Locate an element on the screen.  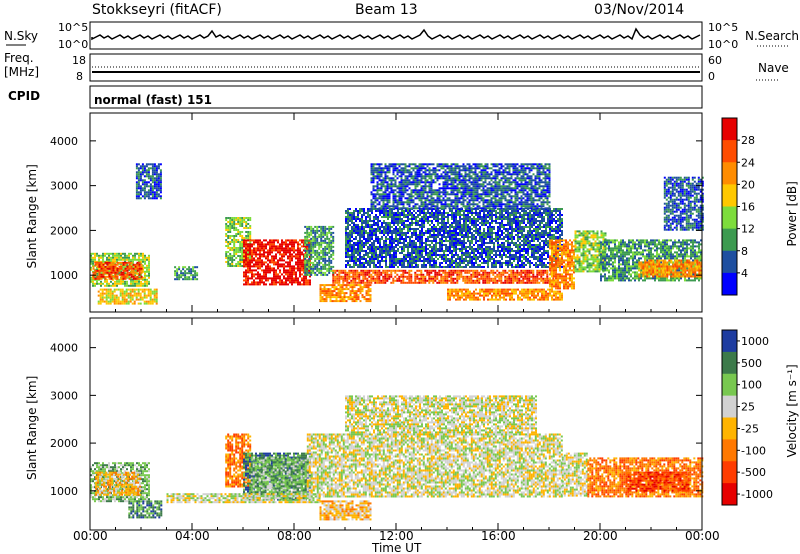
nave-label: Nave is located at coordinates (773, 68).